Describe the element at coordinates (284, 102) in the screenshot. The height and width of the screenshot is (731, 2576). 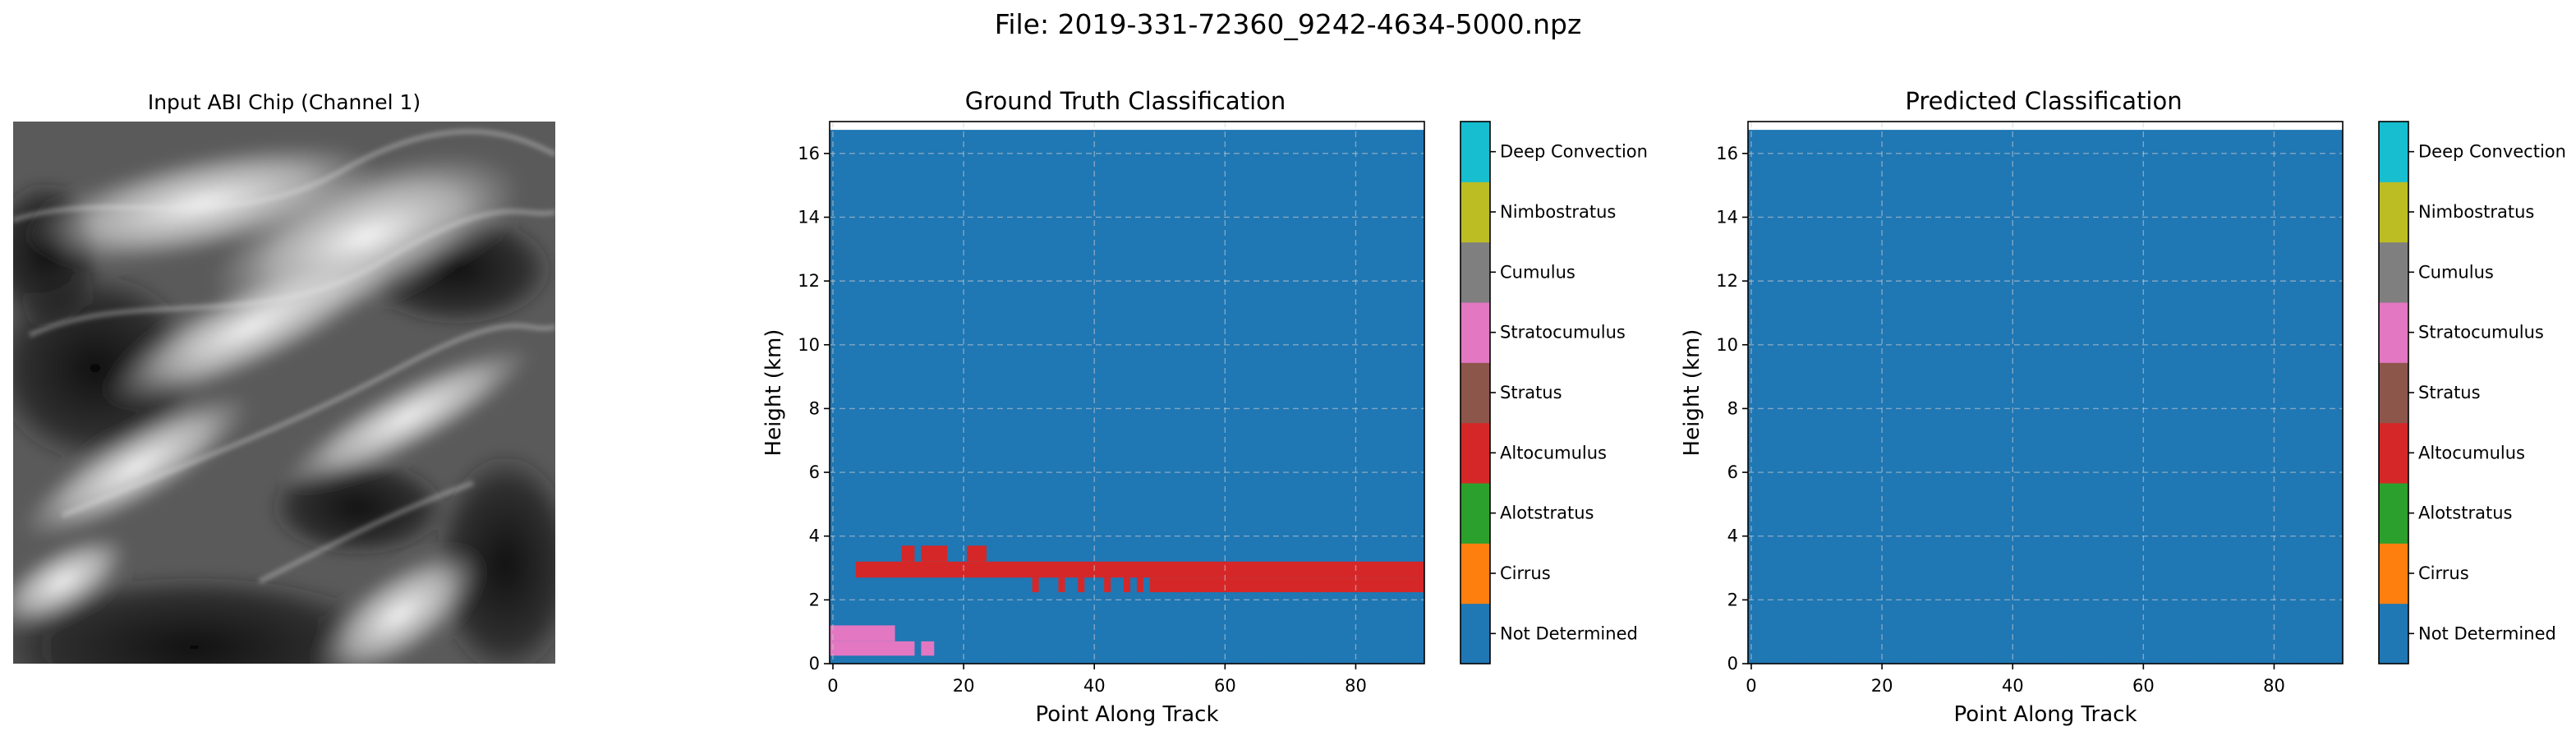
I see `image-panel-title: Input ABI Chip (Channel 1)` at that location.